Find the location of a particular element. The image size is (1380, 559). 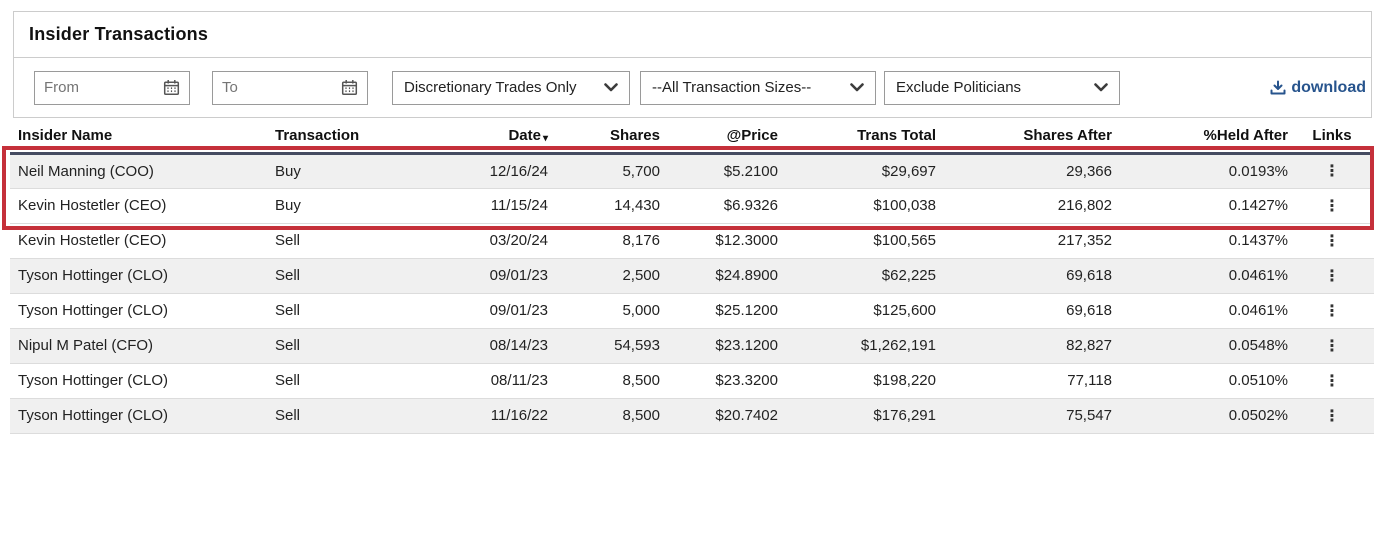

cell-trans-total: $198,220 is located at coordinates (859, 381).